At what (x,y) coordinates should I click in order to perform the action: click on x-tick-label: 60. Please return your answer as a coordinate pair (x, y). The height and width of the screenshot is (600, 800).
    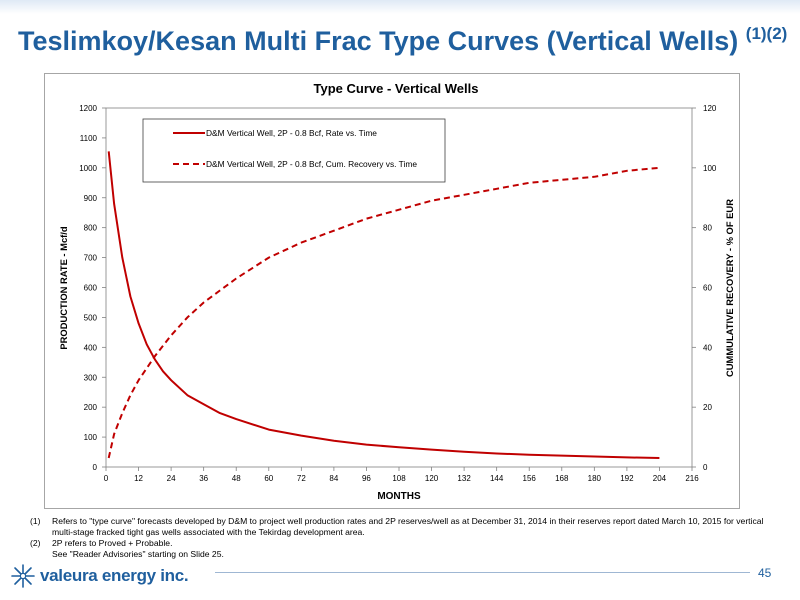
    Looking at the image, I should click on (268, 478).